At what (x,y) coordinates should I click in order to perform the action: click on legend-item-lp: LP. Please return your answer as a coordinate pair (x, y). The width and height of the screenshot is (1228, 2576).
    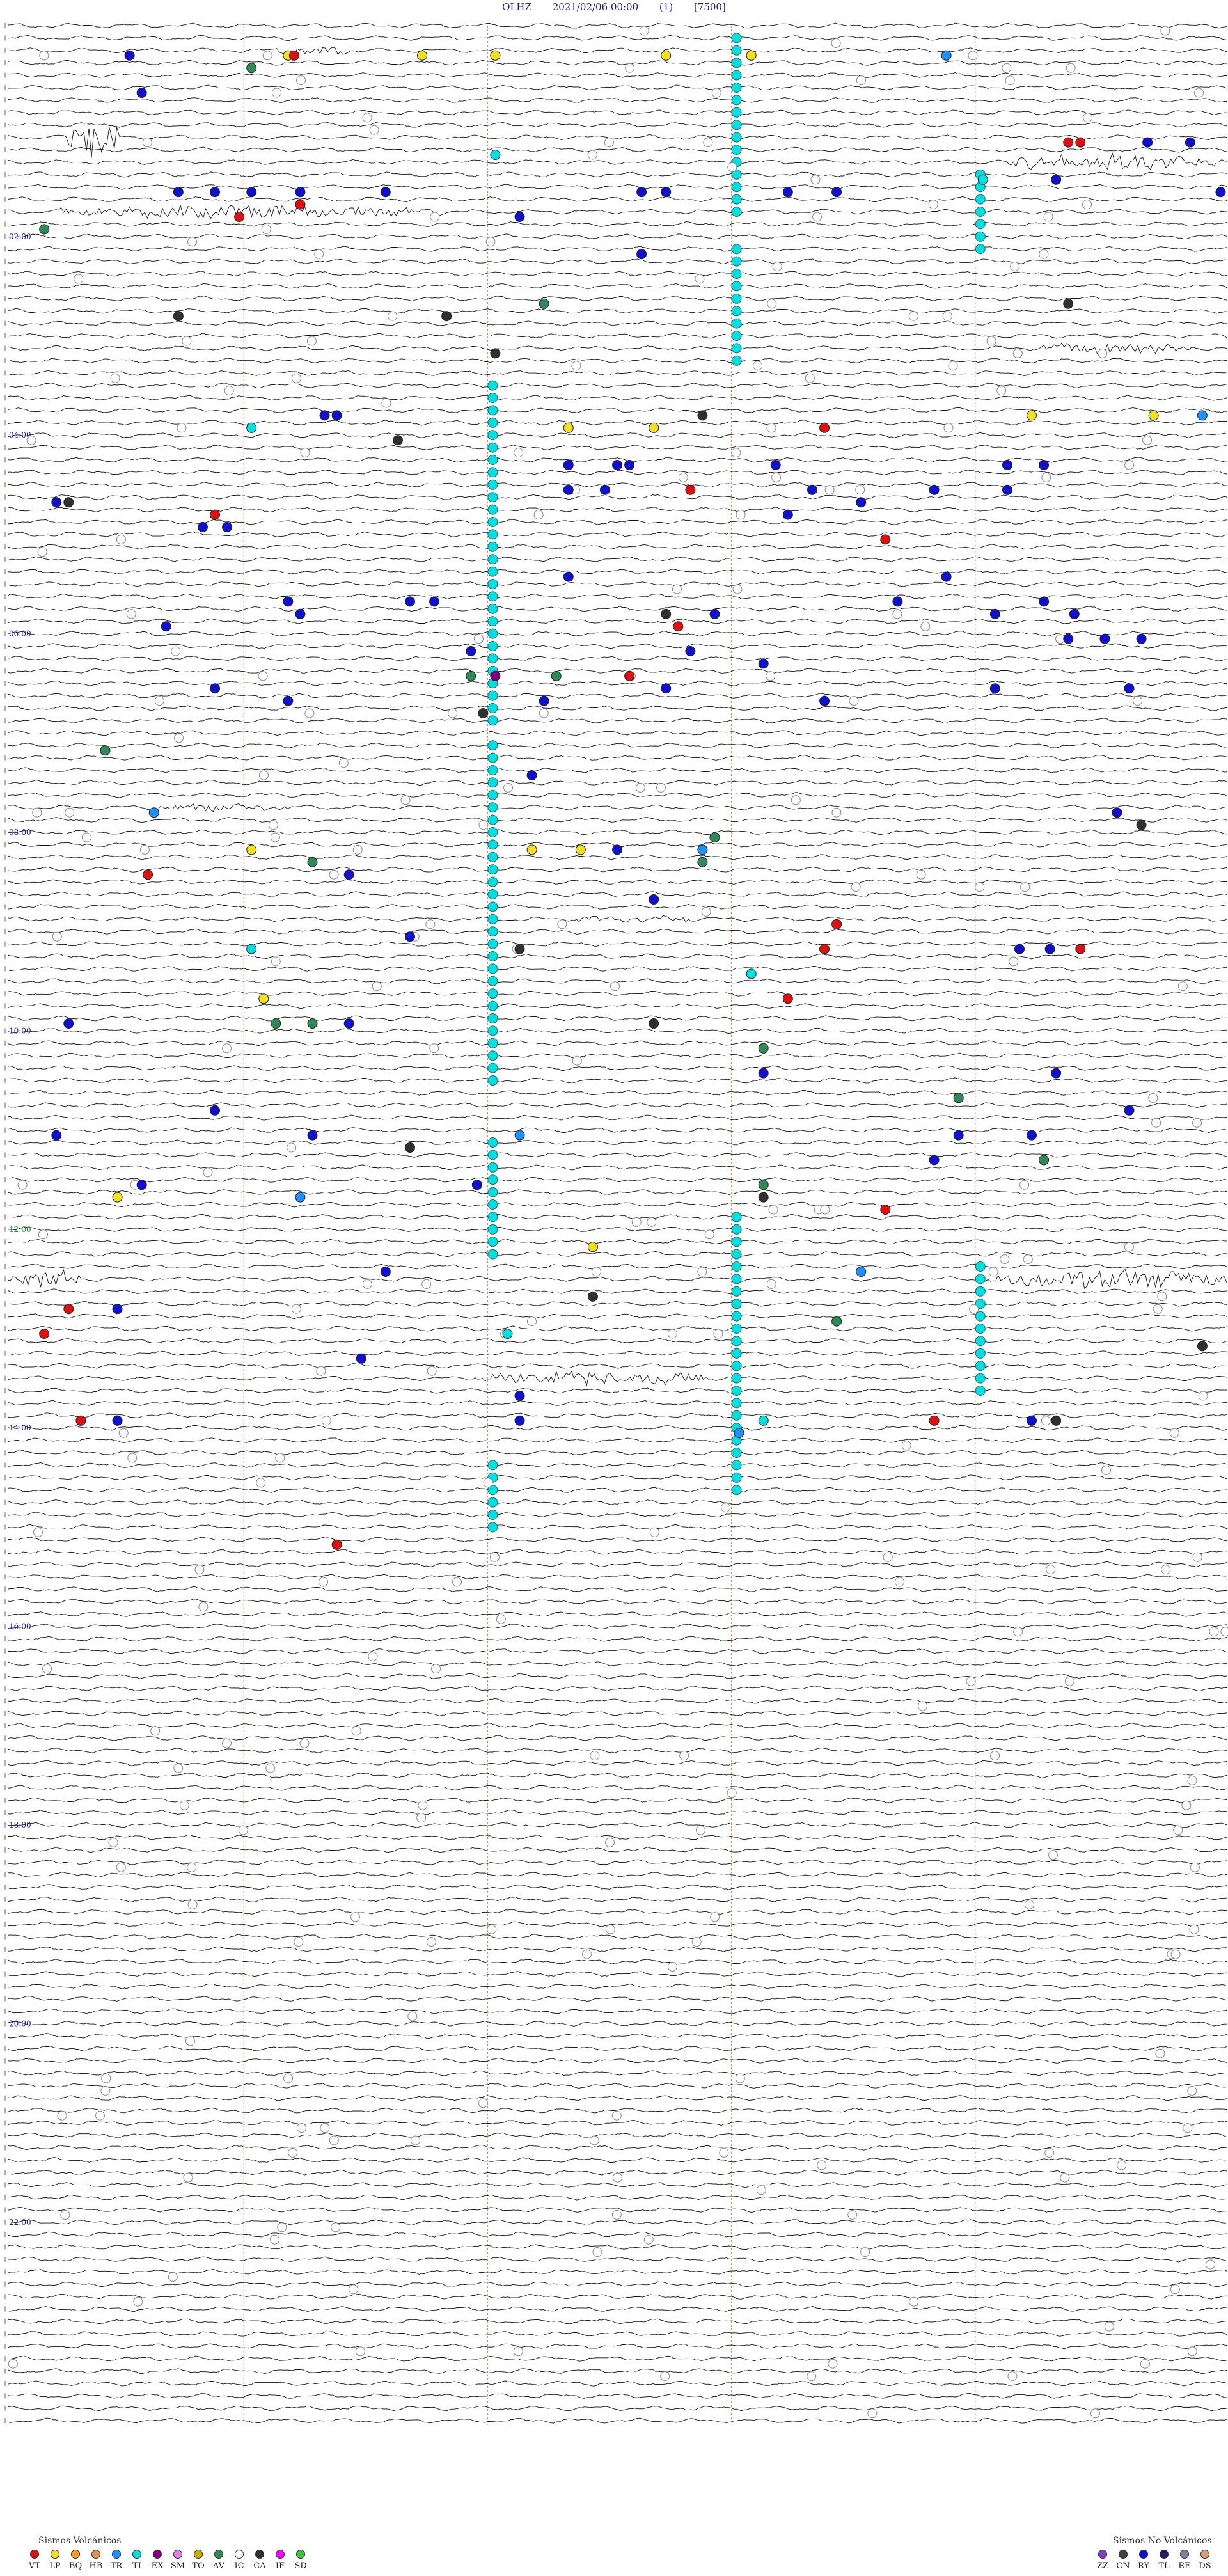
    Looking at the image, I should click on (55, 2560).